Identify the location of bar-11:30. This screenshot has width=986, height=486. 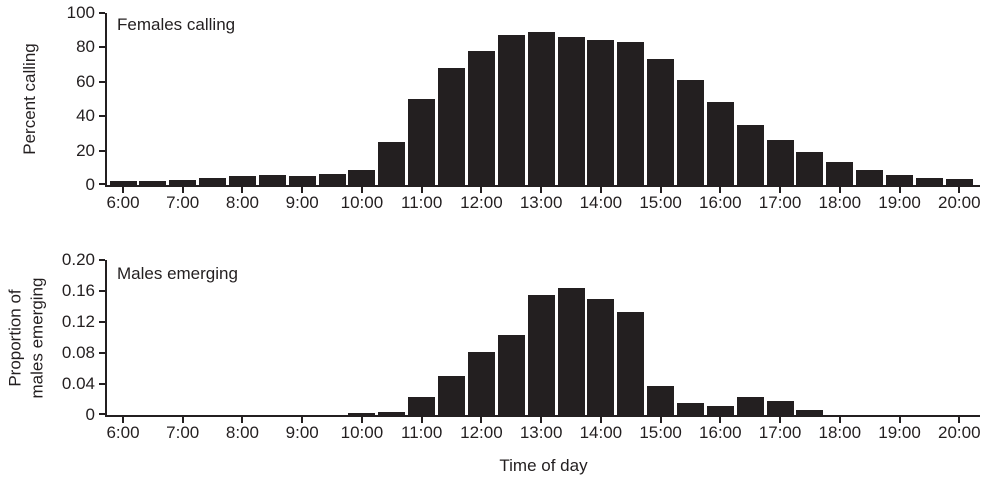
(452, 395).